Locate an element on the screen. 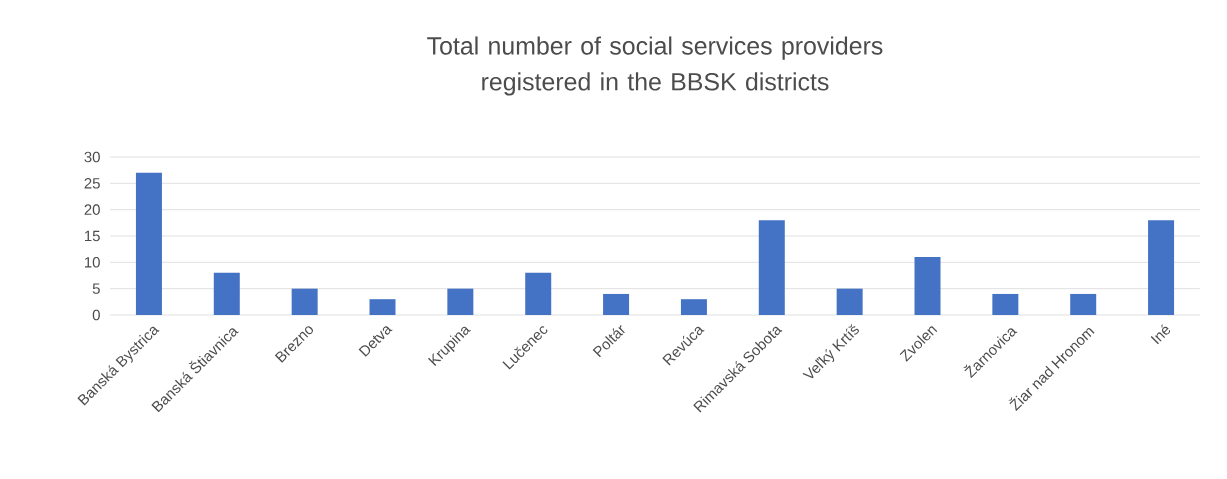 Image resolution: width=1227 pixels, height=479 pixels. y-tick-label: 10 is located at coordinates (92, 262).